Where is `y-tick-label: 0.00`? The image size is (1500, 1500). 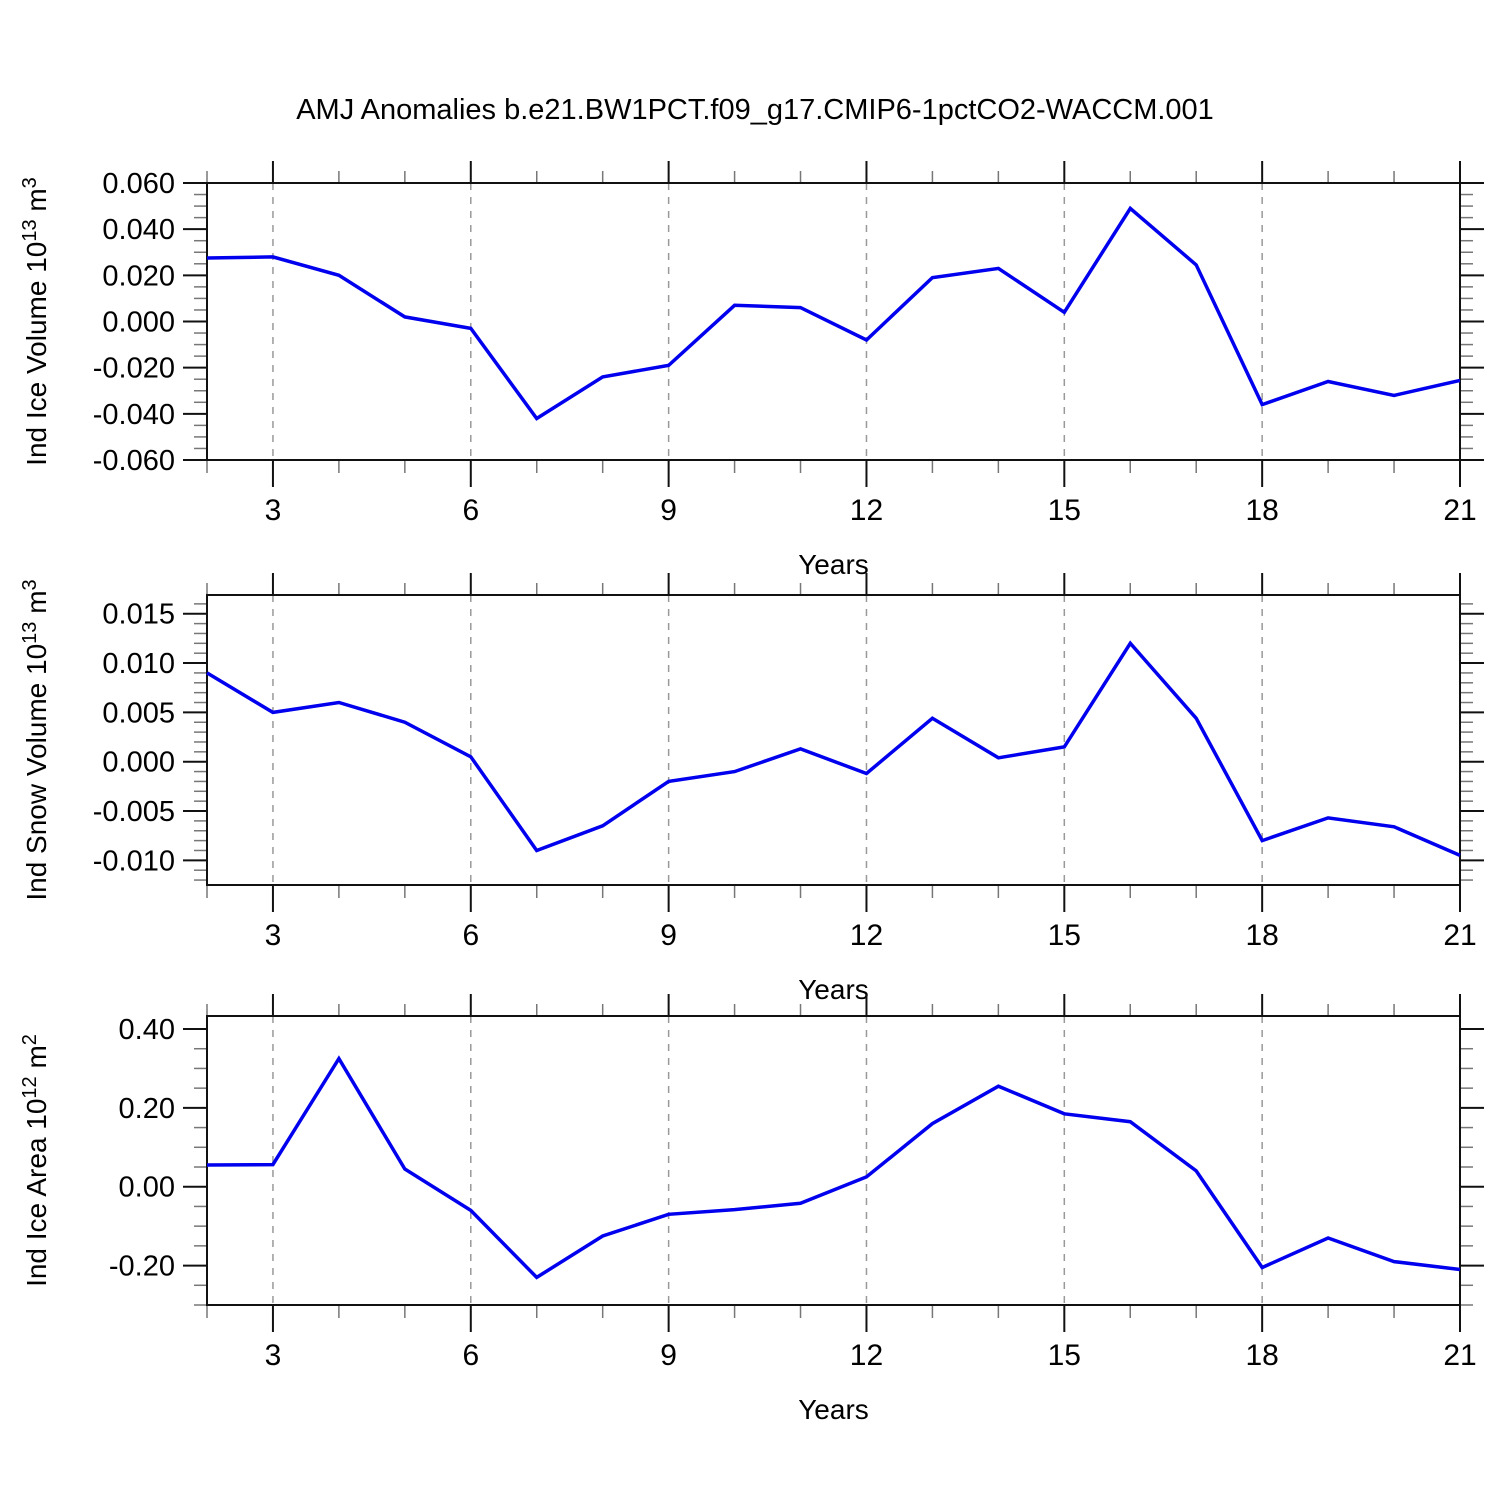 y-tick-label: 0.00 is located at coordinates (147, 1188).